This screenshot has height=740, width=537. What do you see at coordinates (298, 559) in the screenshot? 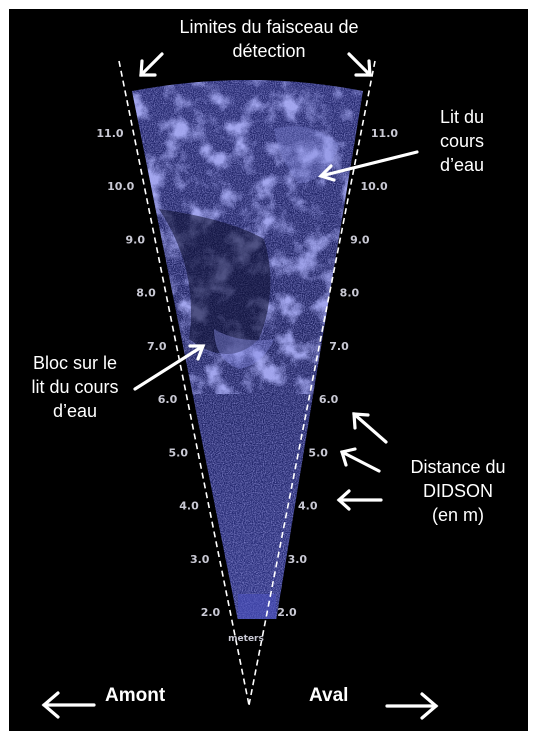
I see `range-tick-right: 3.0` at bounding box center [298, 559].